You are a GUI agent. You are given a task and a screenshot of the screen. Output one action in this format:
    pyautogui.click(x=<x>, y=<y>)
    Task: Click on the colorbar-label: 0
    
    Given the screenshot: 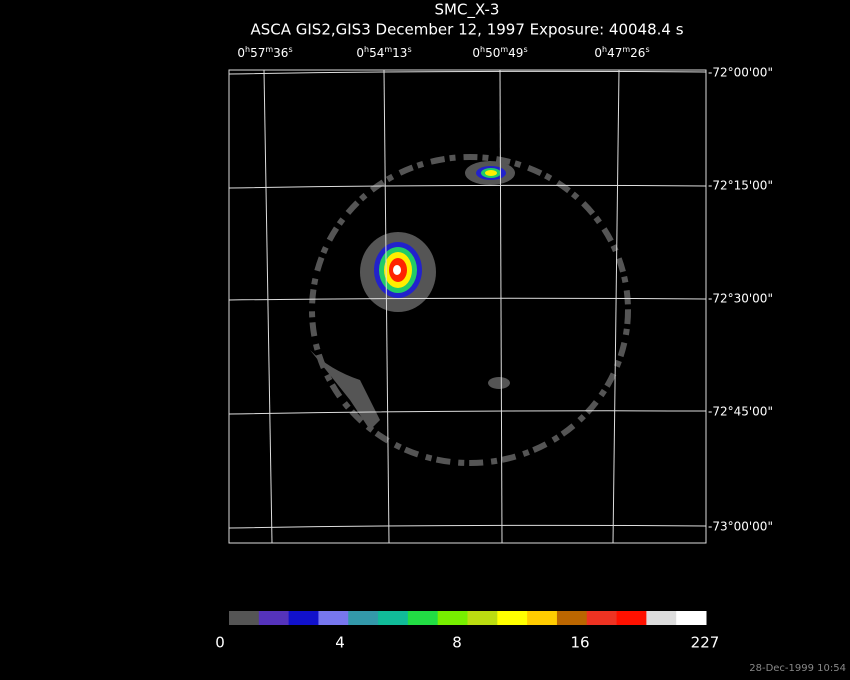 What is the action you would take?
    pyautogui.click(x=220, y=643)
    